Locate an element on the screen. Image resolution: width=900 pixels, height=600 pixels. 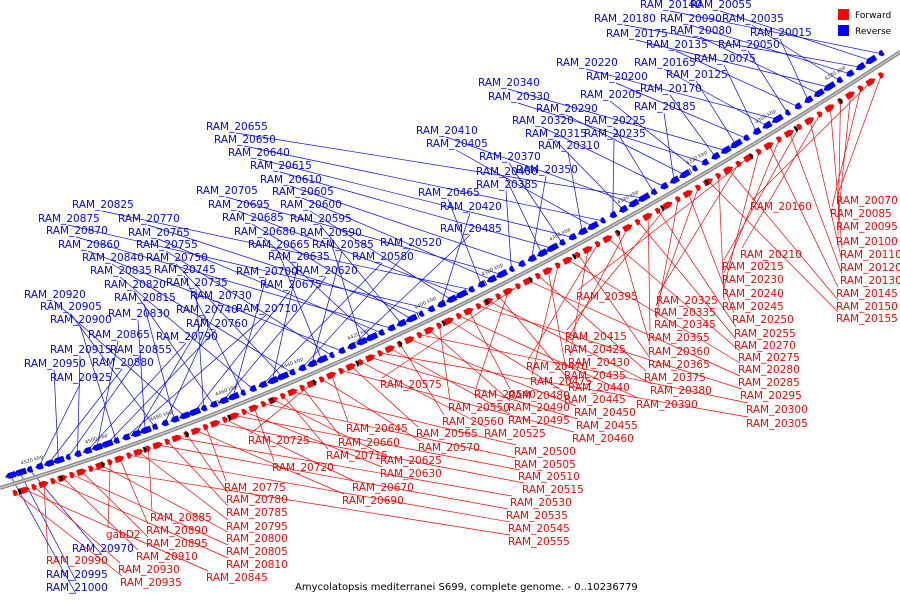
reverse-gene-label: RAM_20175 is located at coordinates (637, 34).